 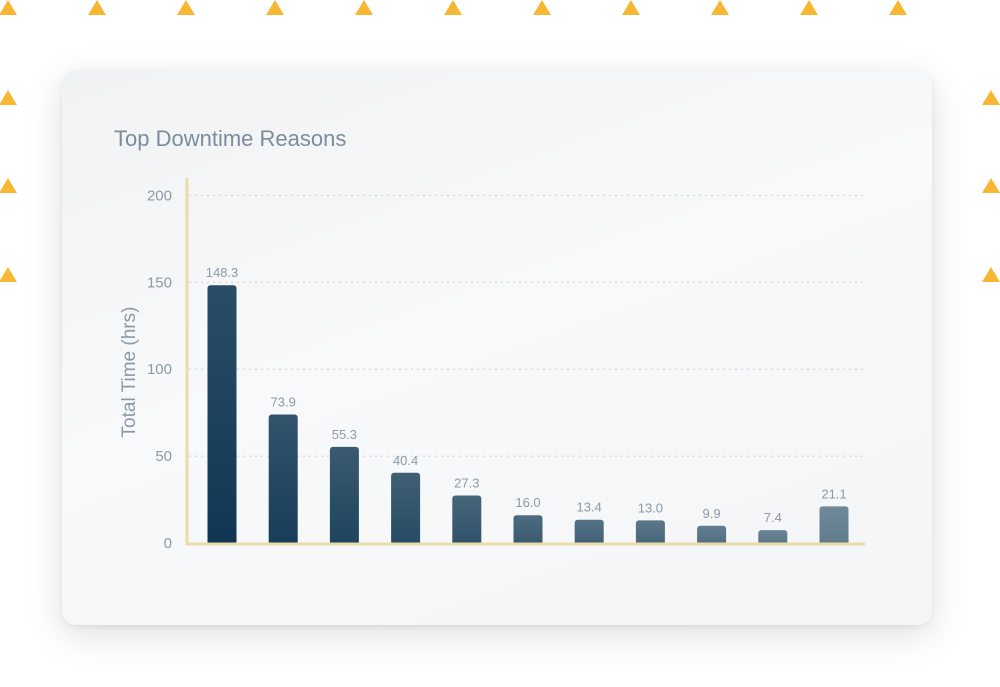 What do you see at coordinates (222, 272) in the screenshot?
I see `bar-value-label: 148.3` at bounding box center [222, 272].